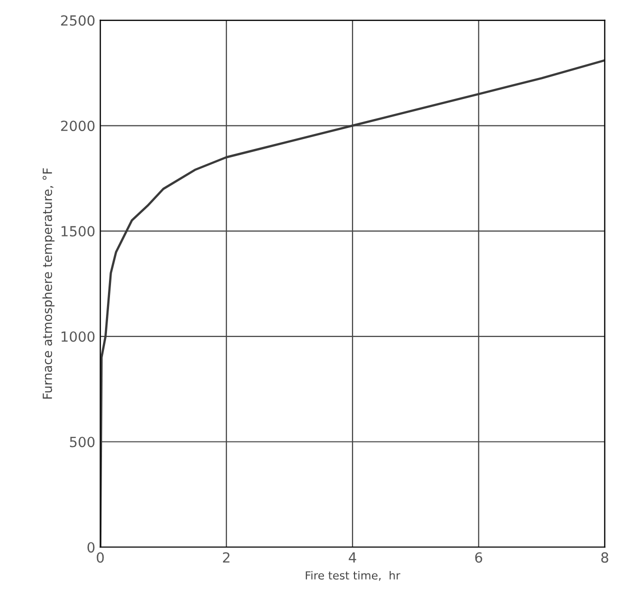  Describe the element at coordinates (82, 442) in the screenshot. I see `y-tick-label: 500` at that location.